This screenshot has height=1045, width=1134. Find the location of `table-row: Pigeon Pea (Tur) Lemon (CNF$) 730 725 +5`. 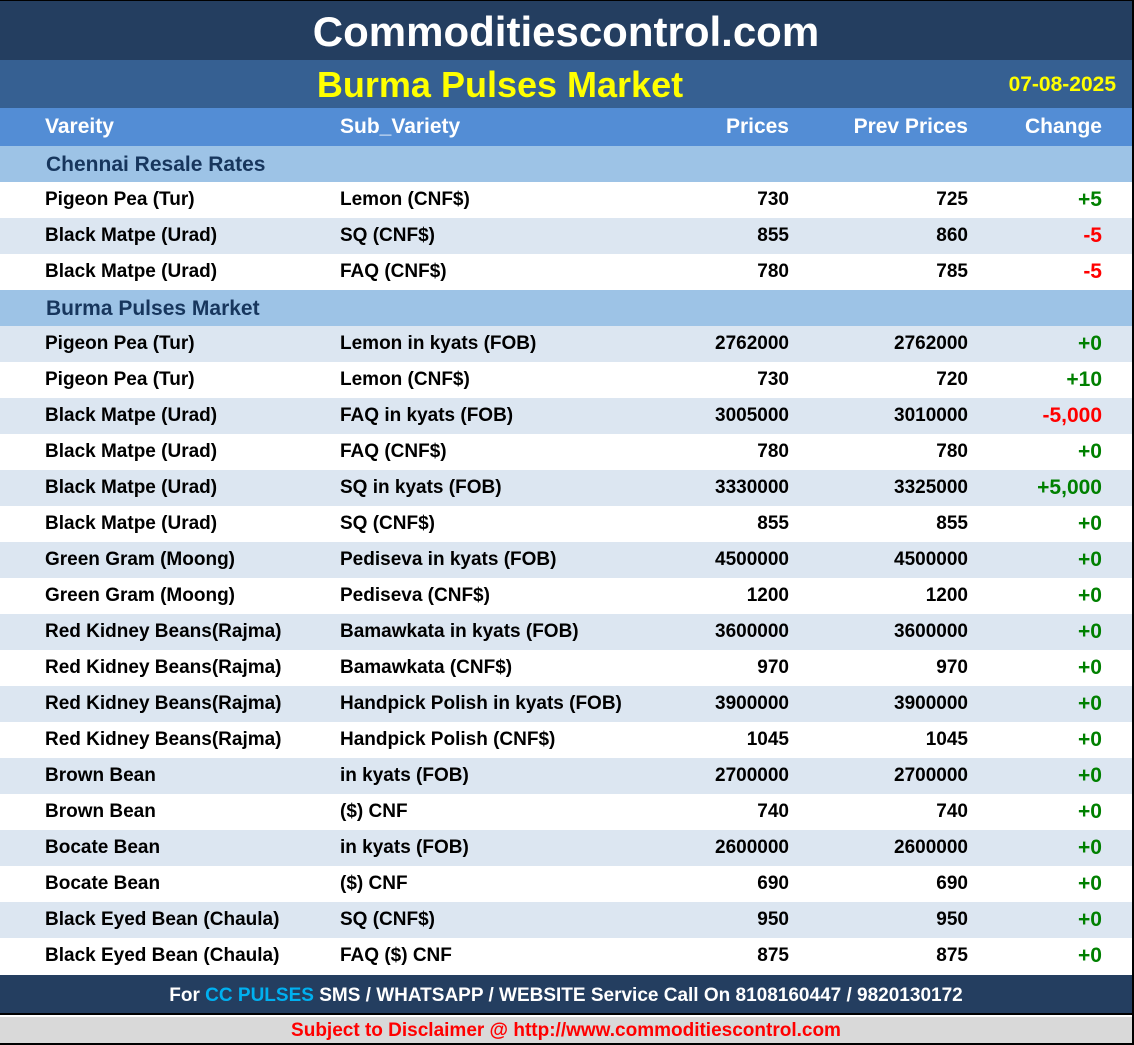

table-row: Pigeon Pea (Tur) Lemon (CNF$) 730 725 +5 is located at coordinates (566, 200).